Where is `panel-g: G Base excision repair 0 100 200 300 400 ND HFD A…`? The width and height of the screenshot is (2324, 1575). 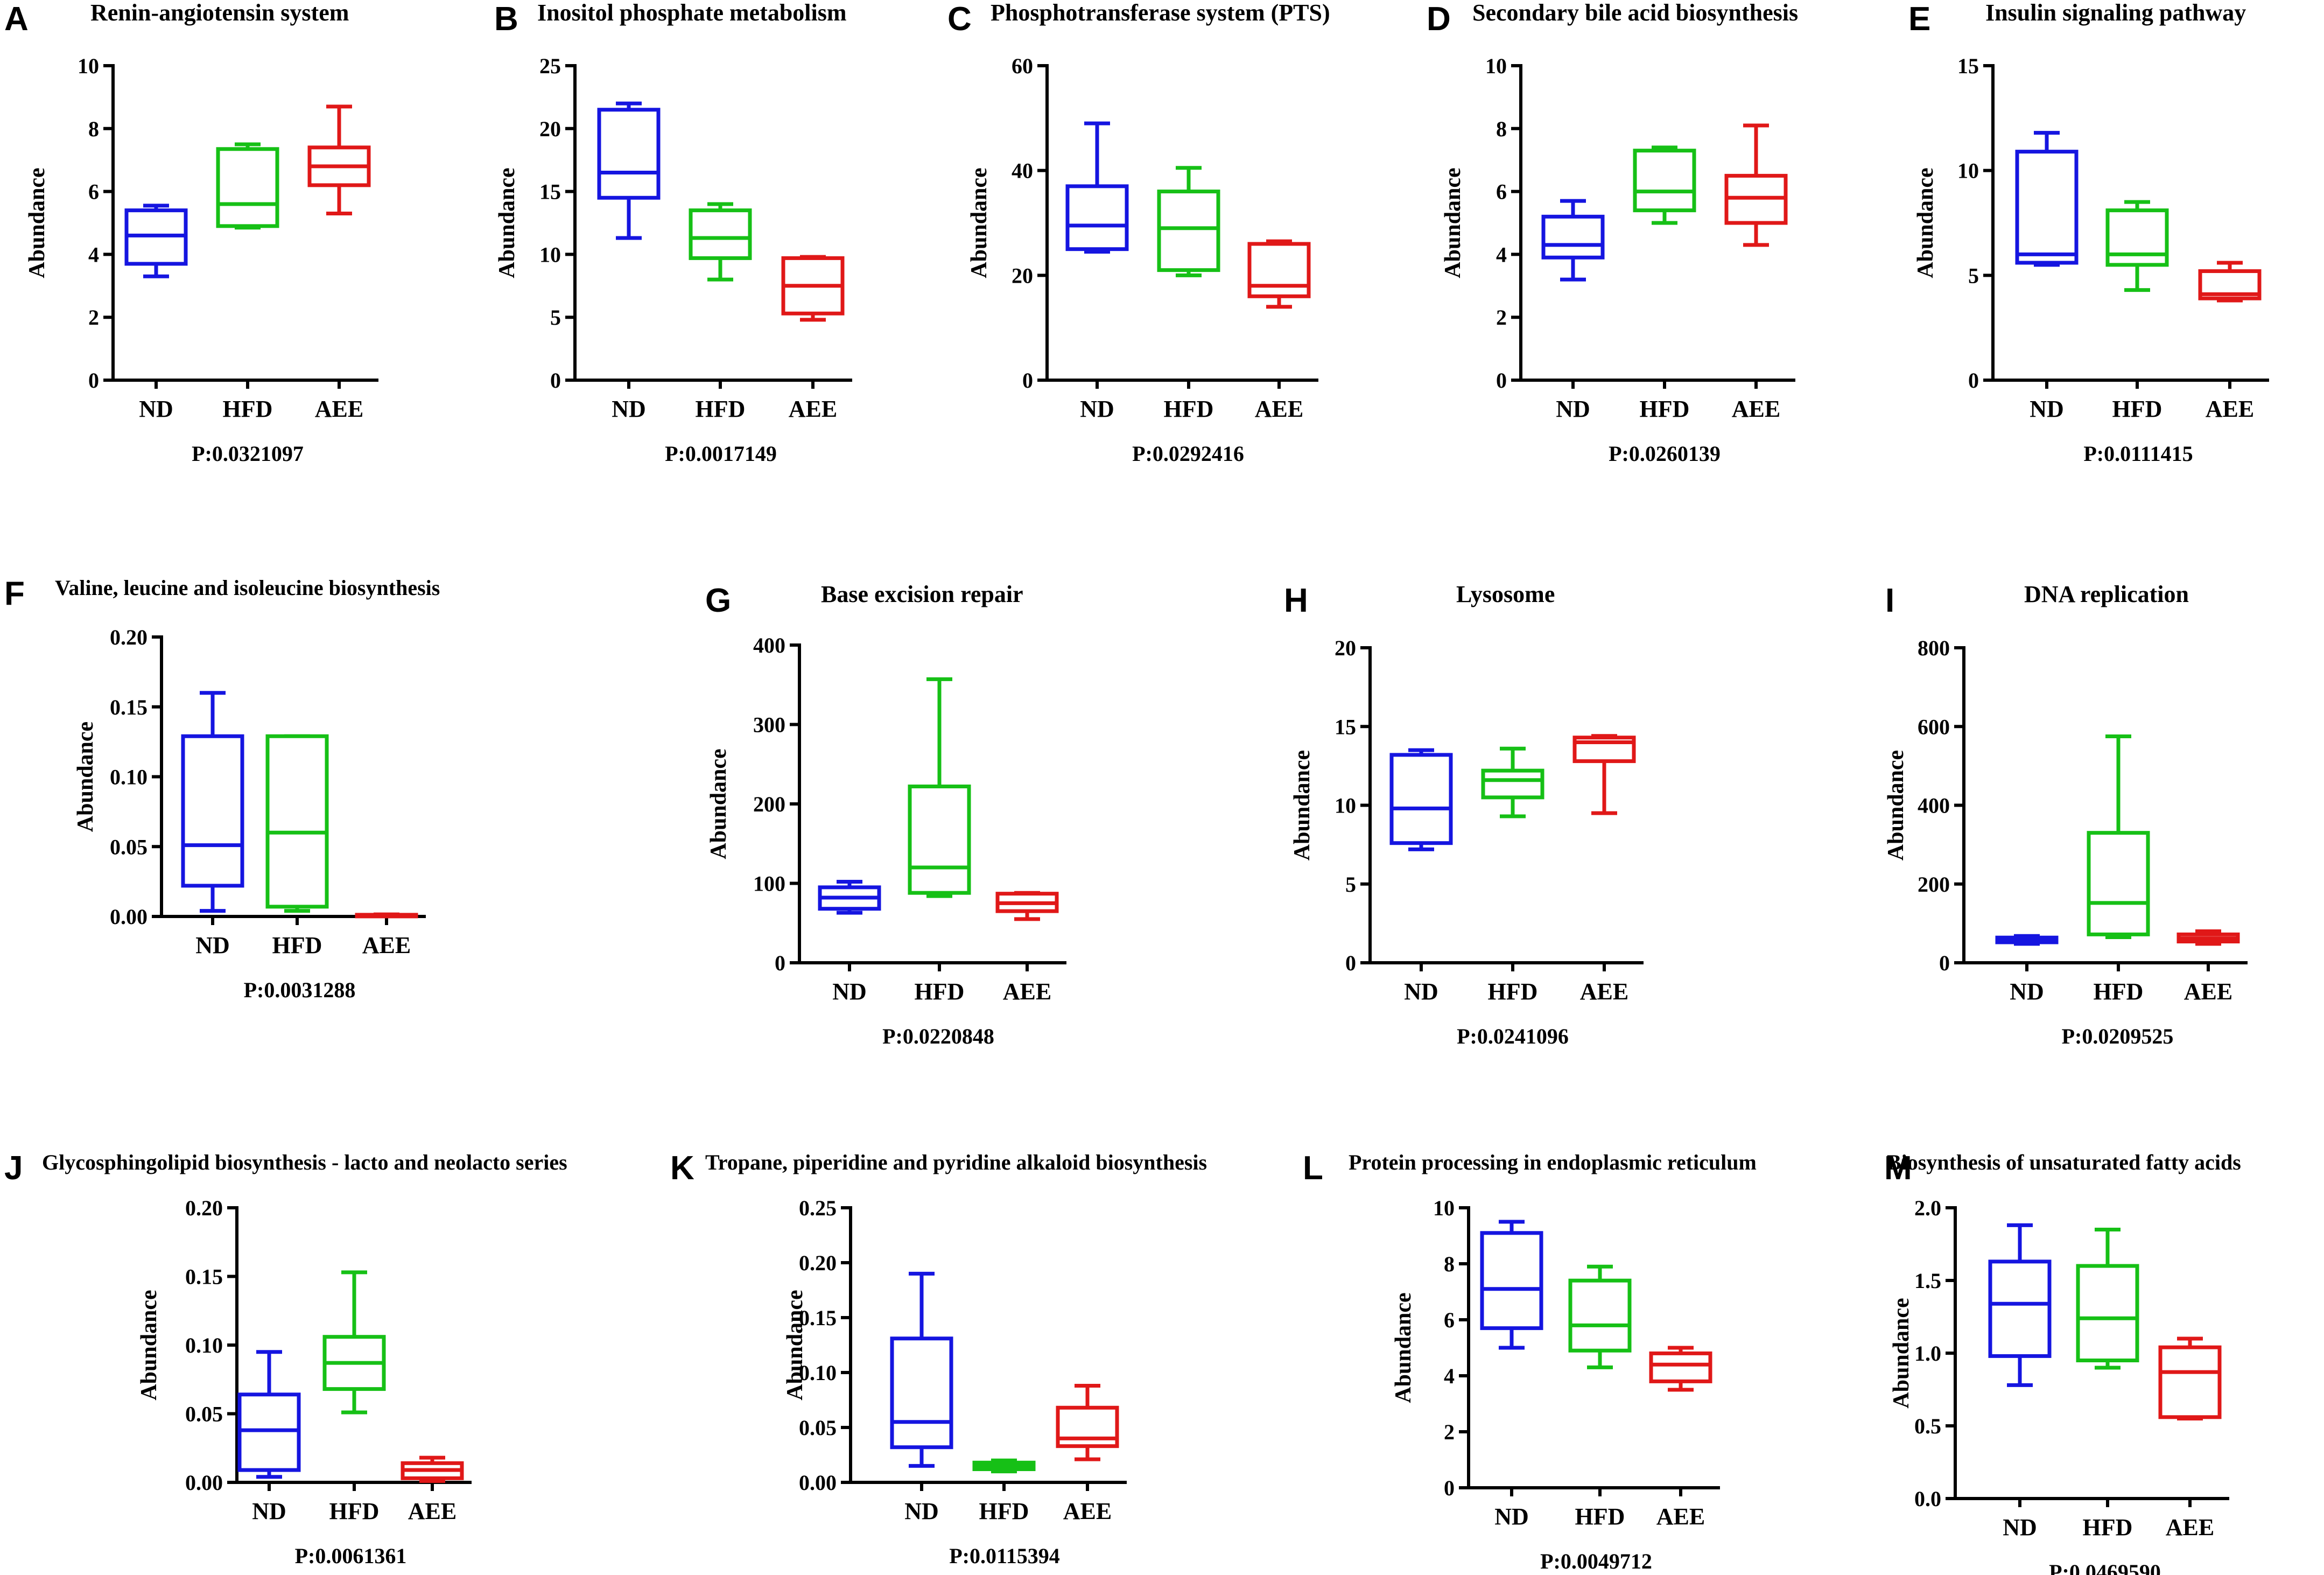
panel-g: G Base excision repair 0 100 200 300 400 ND HFD A… is located at coordinates (885, 814).